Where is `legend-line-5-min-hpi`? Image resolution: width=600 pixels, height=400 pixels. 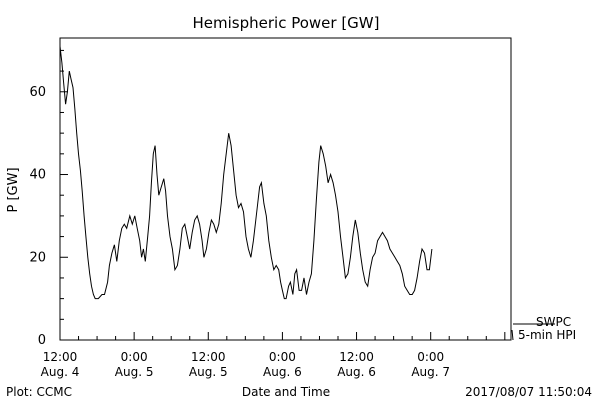
legend-line-5-min-hpi is located at coordinates (512, 335).